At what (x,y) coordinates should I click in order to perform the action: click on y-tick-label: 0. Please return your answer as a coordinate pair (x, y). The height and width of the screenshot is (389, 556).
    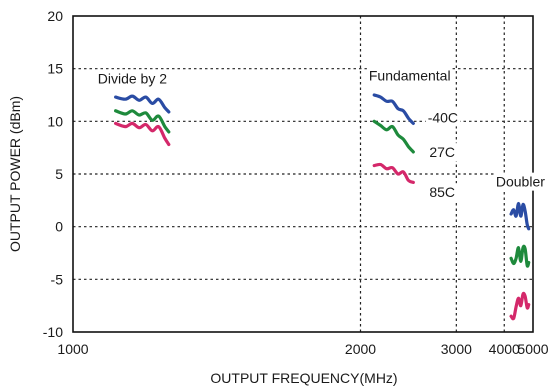
    Looking at the image, I should click on (59, 227).